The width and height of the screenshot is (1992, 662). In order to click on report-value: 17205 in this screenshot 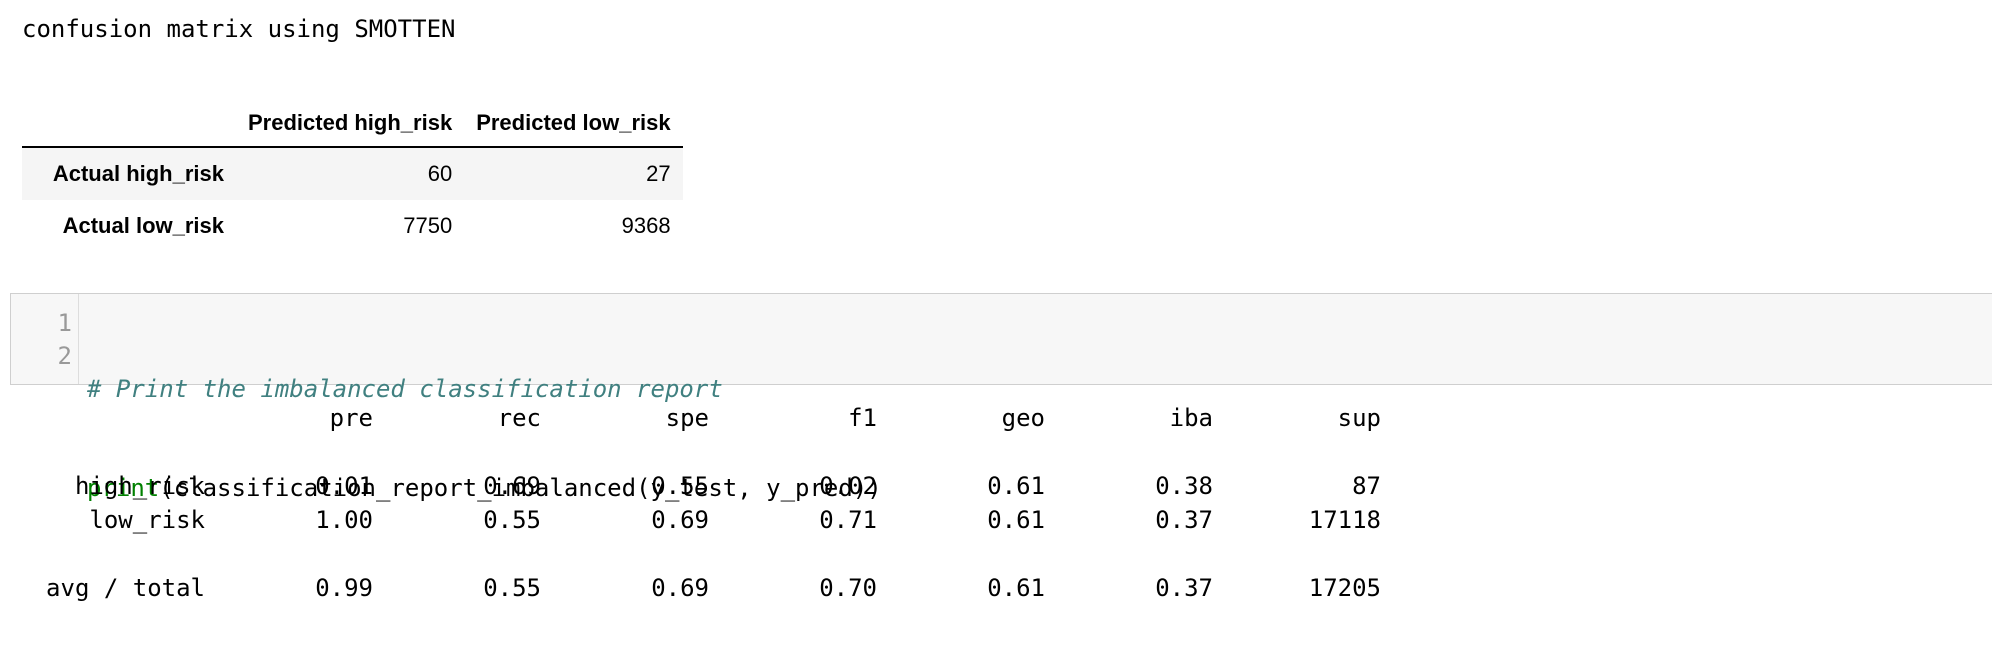, I will do `click(1344, 588)`.